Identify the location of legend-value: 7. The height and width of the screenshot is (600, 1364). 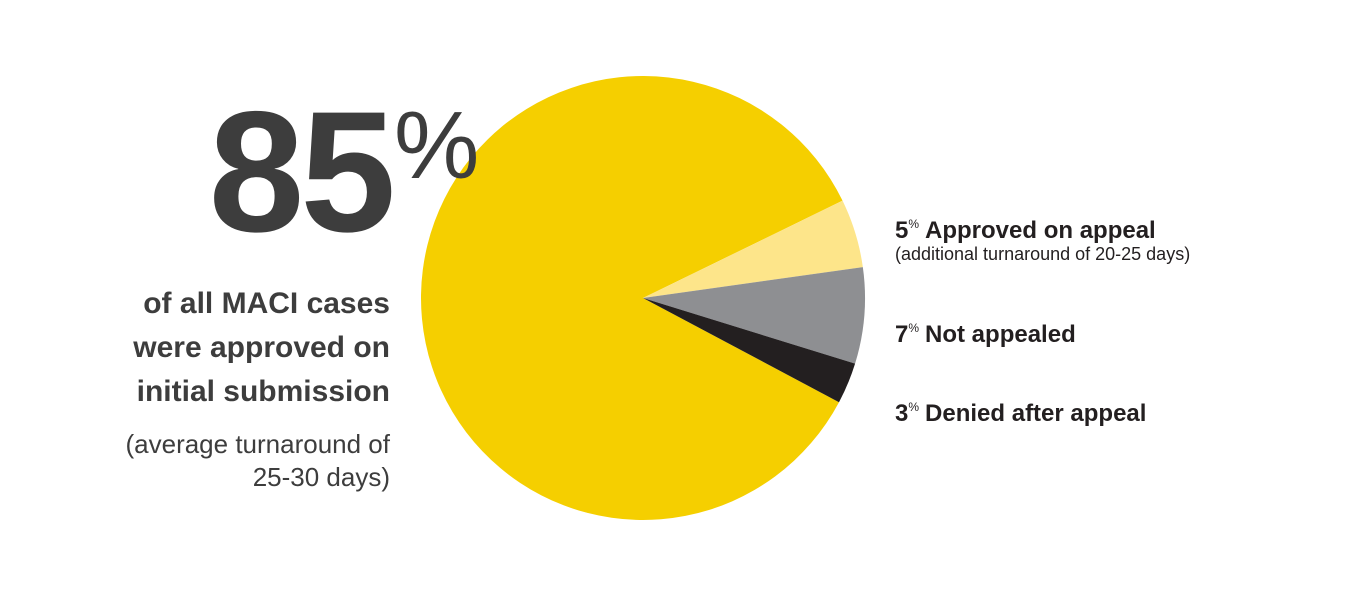
(902, 334).